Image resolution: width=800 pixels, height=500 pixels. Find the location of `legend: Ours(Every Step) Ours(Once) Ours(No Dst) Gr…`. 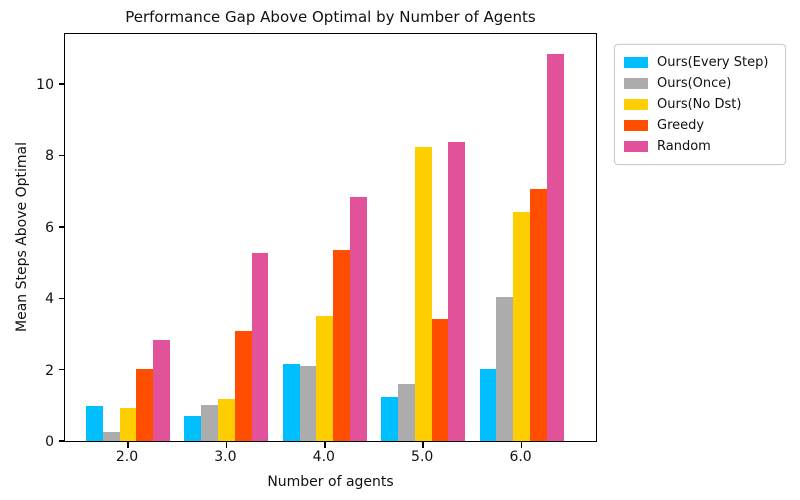

legend: Ours(Every Step) Ours(Once) Ours(No Dst) Gr… is located at coordinates (700, 104).